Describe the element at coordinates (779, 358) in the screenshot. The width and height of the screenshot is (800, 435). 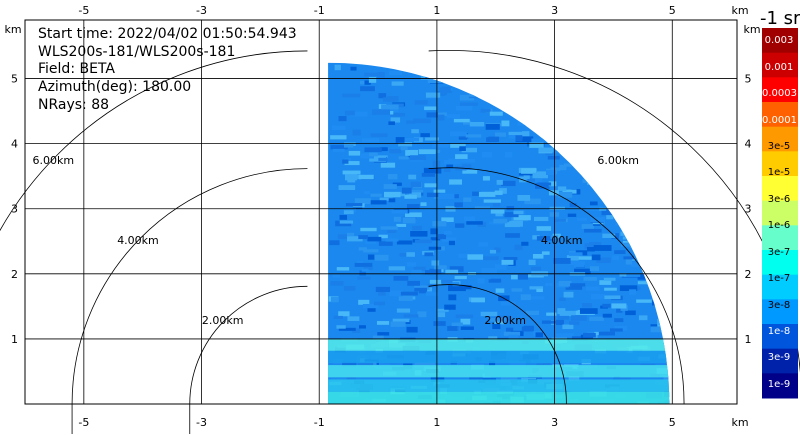
I see `colorbar-label: 3e-9` at that location.